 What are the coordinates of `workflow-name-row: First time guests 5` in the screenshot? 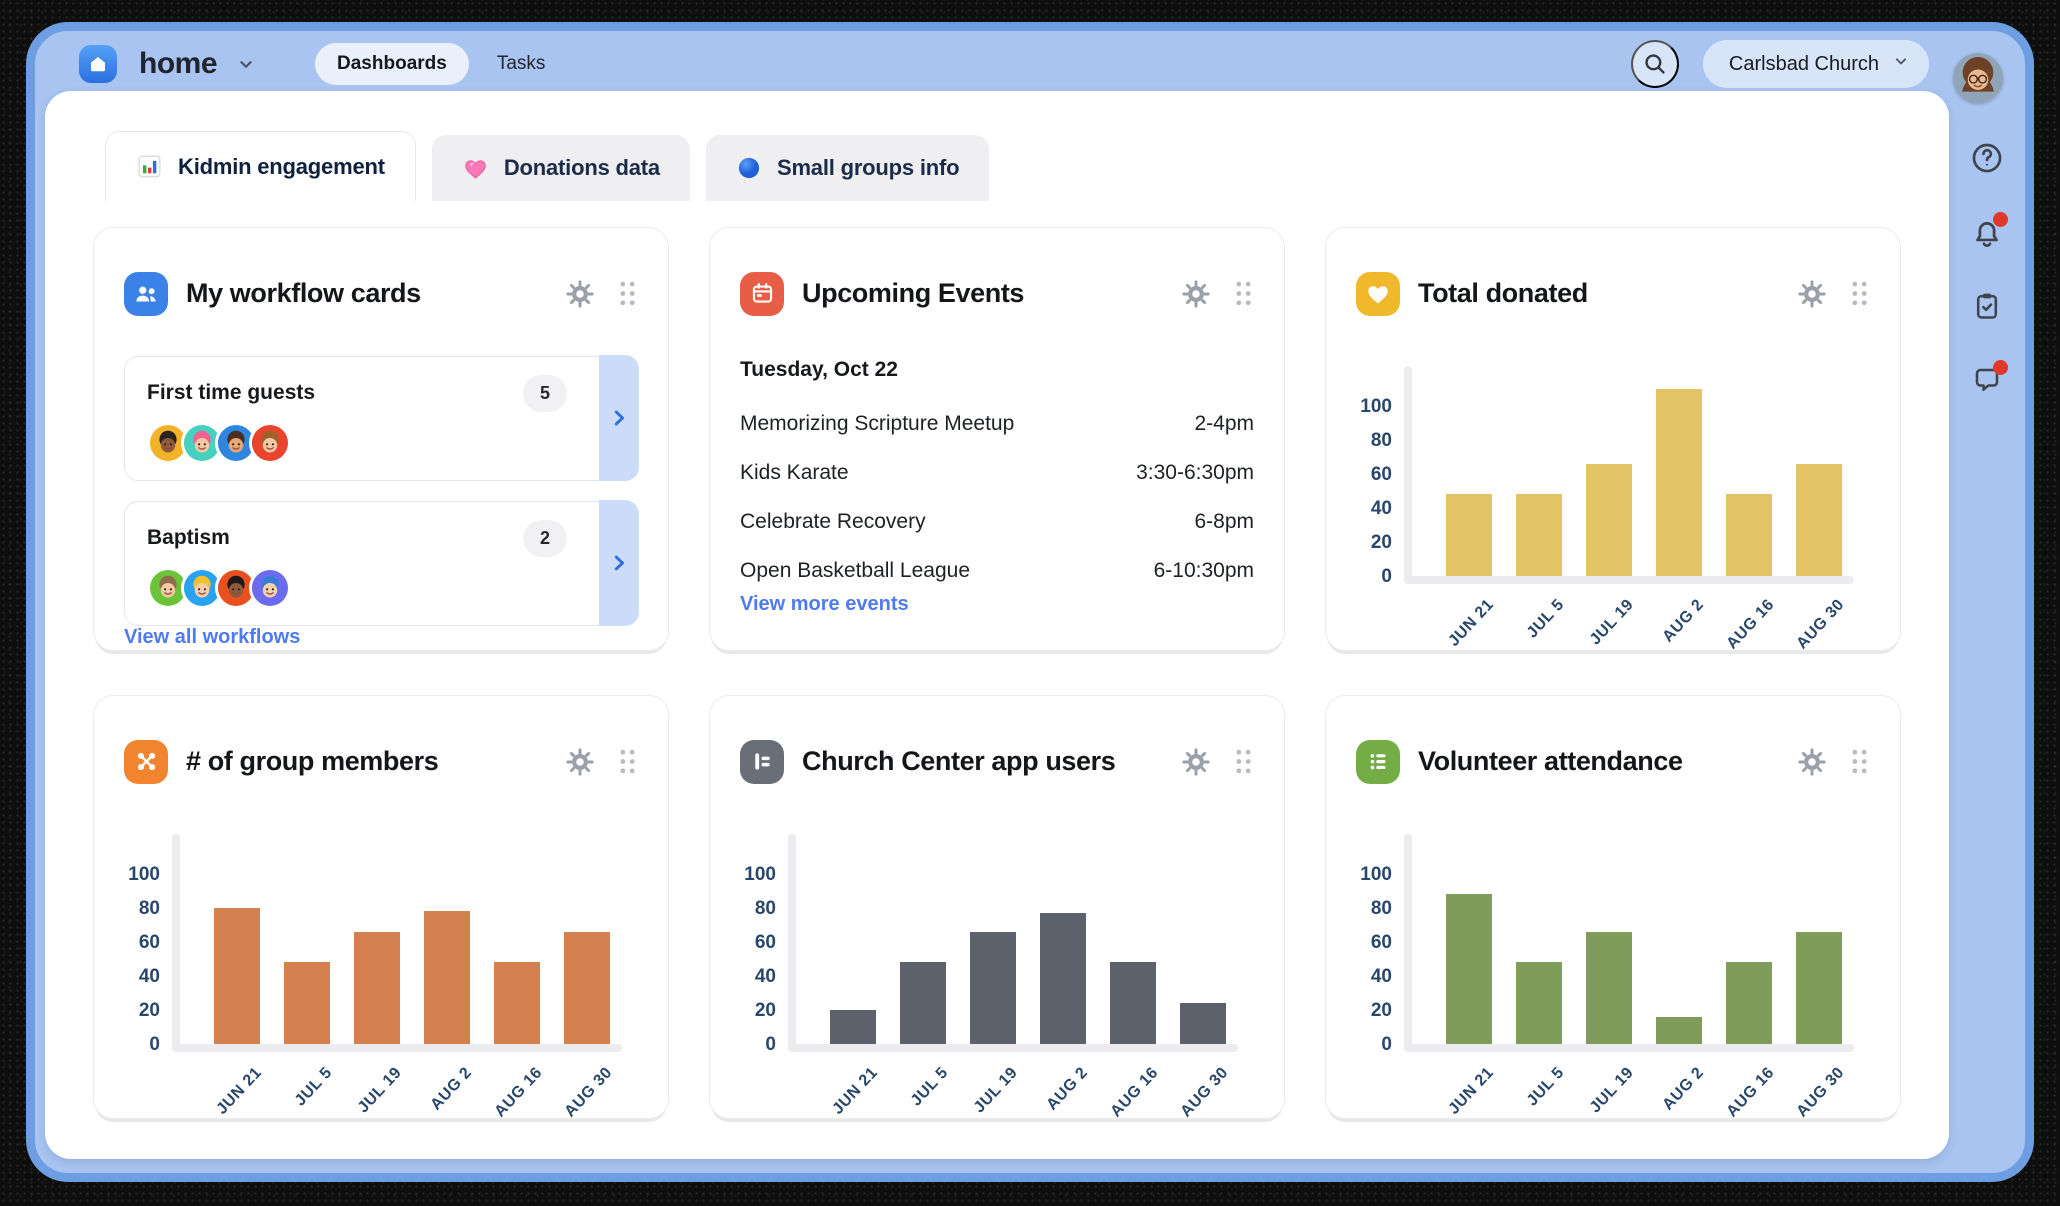 It's located at (357, 393).